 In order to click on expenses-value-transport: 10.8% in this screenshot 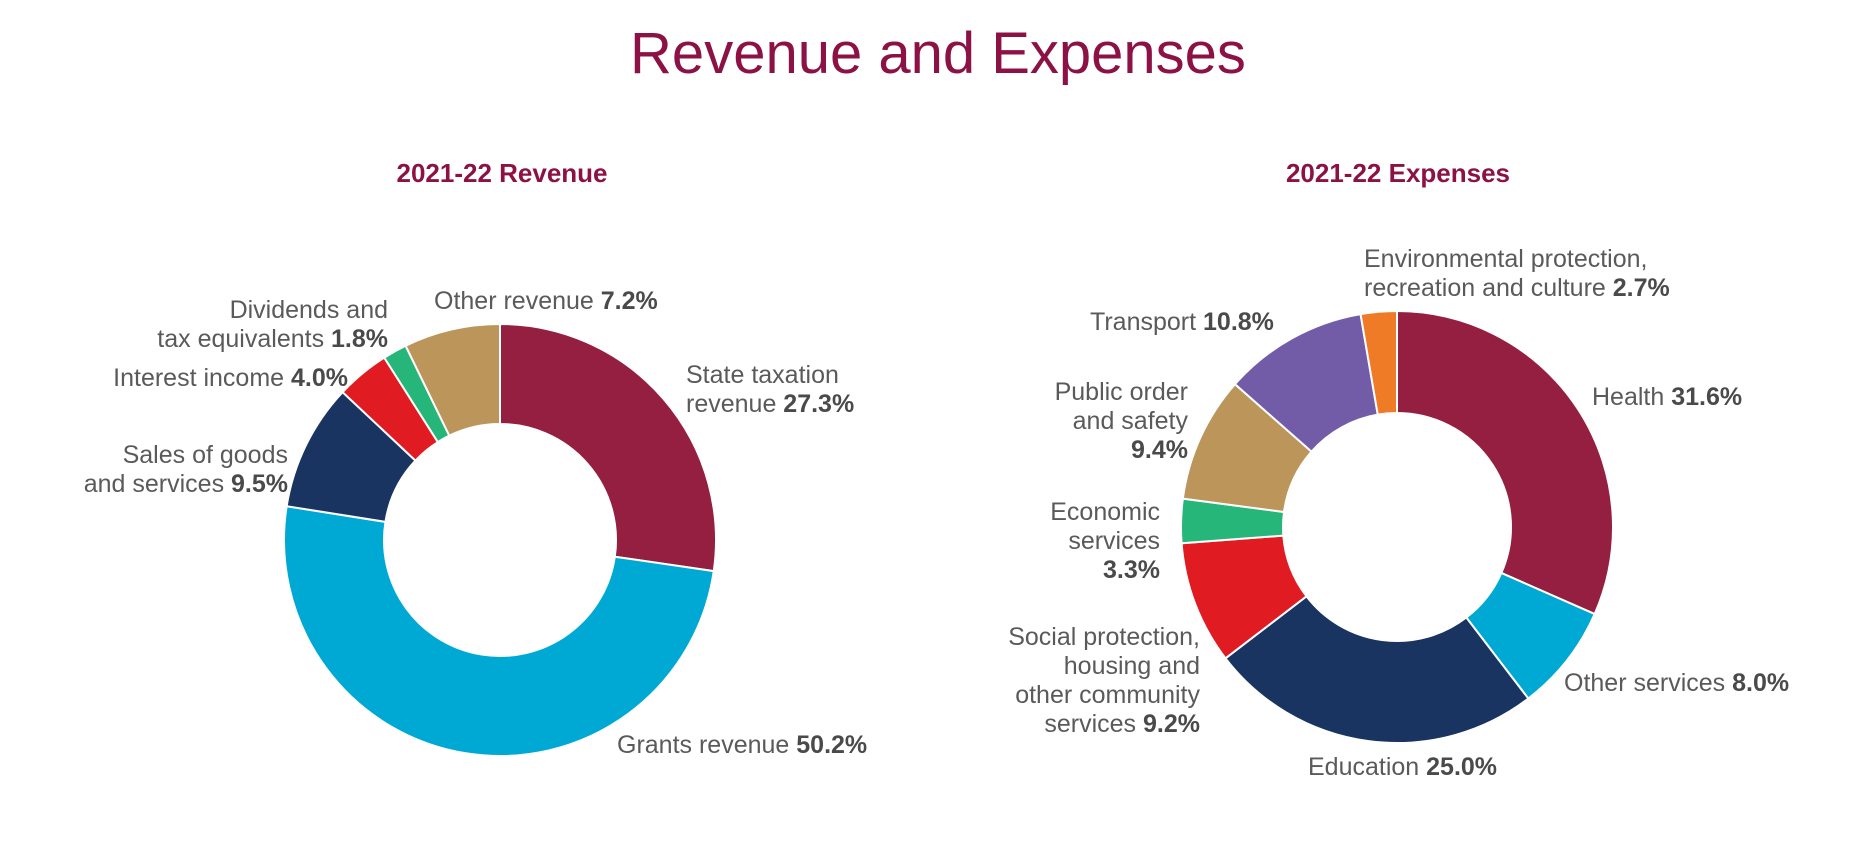, I will do `click(1238, 322)`.